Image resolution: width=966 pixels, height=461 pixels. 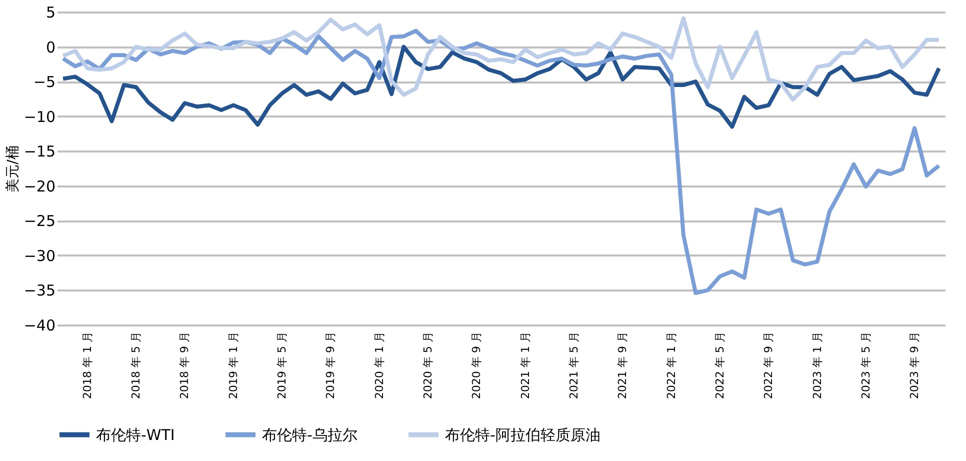 What do you see at coordinates (51, 47) in the screenshot?
I see `y-tick-label: 0` at bounding box center [51, 47].